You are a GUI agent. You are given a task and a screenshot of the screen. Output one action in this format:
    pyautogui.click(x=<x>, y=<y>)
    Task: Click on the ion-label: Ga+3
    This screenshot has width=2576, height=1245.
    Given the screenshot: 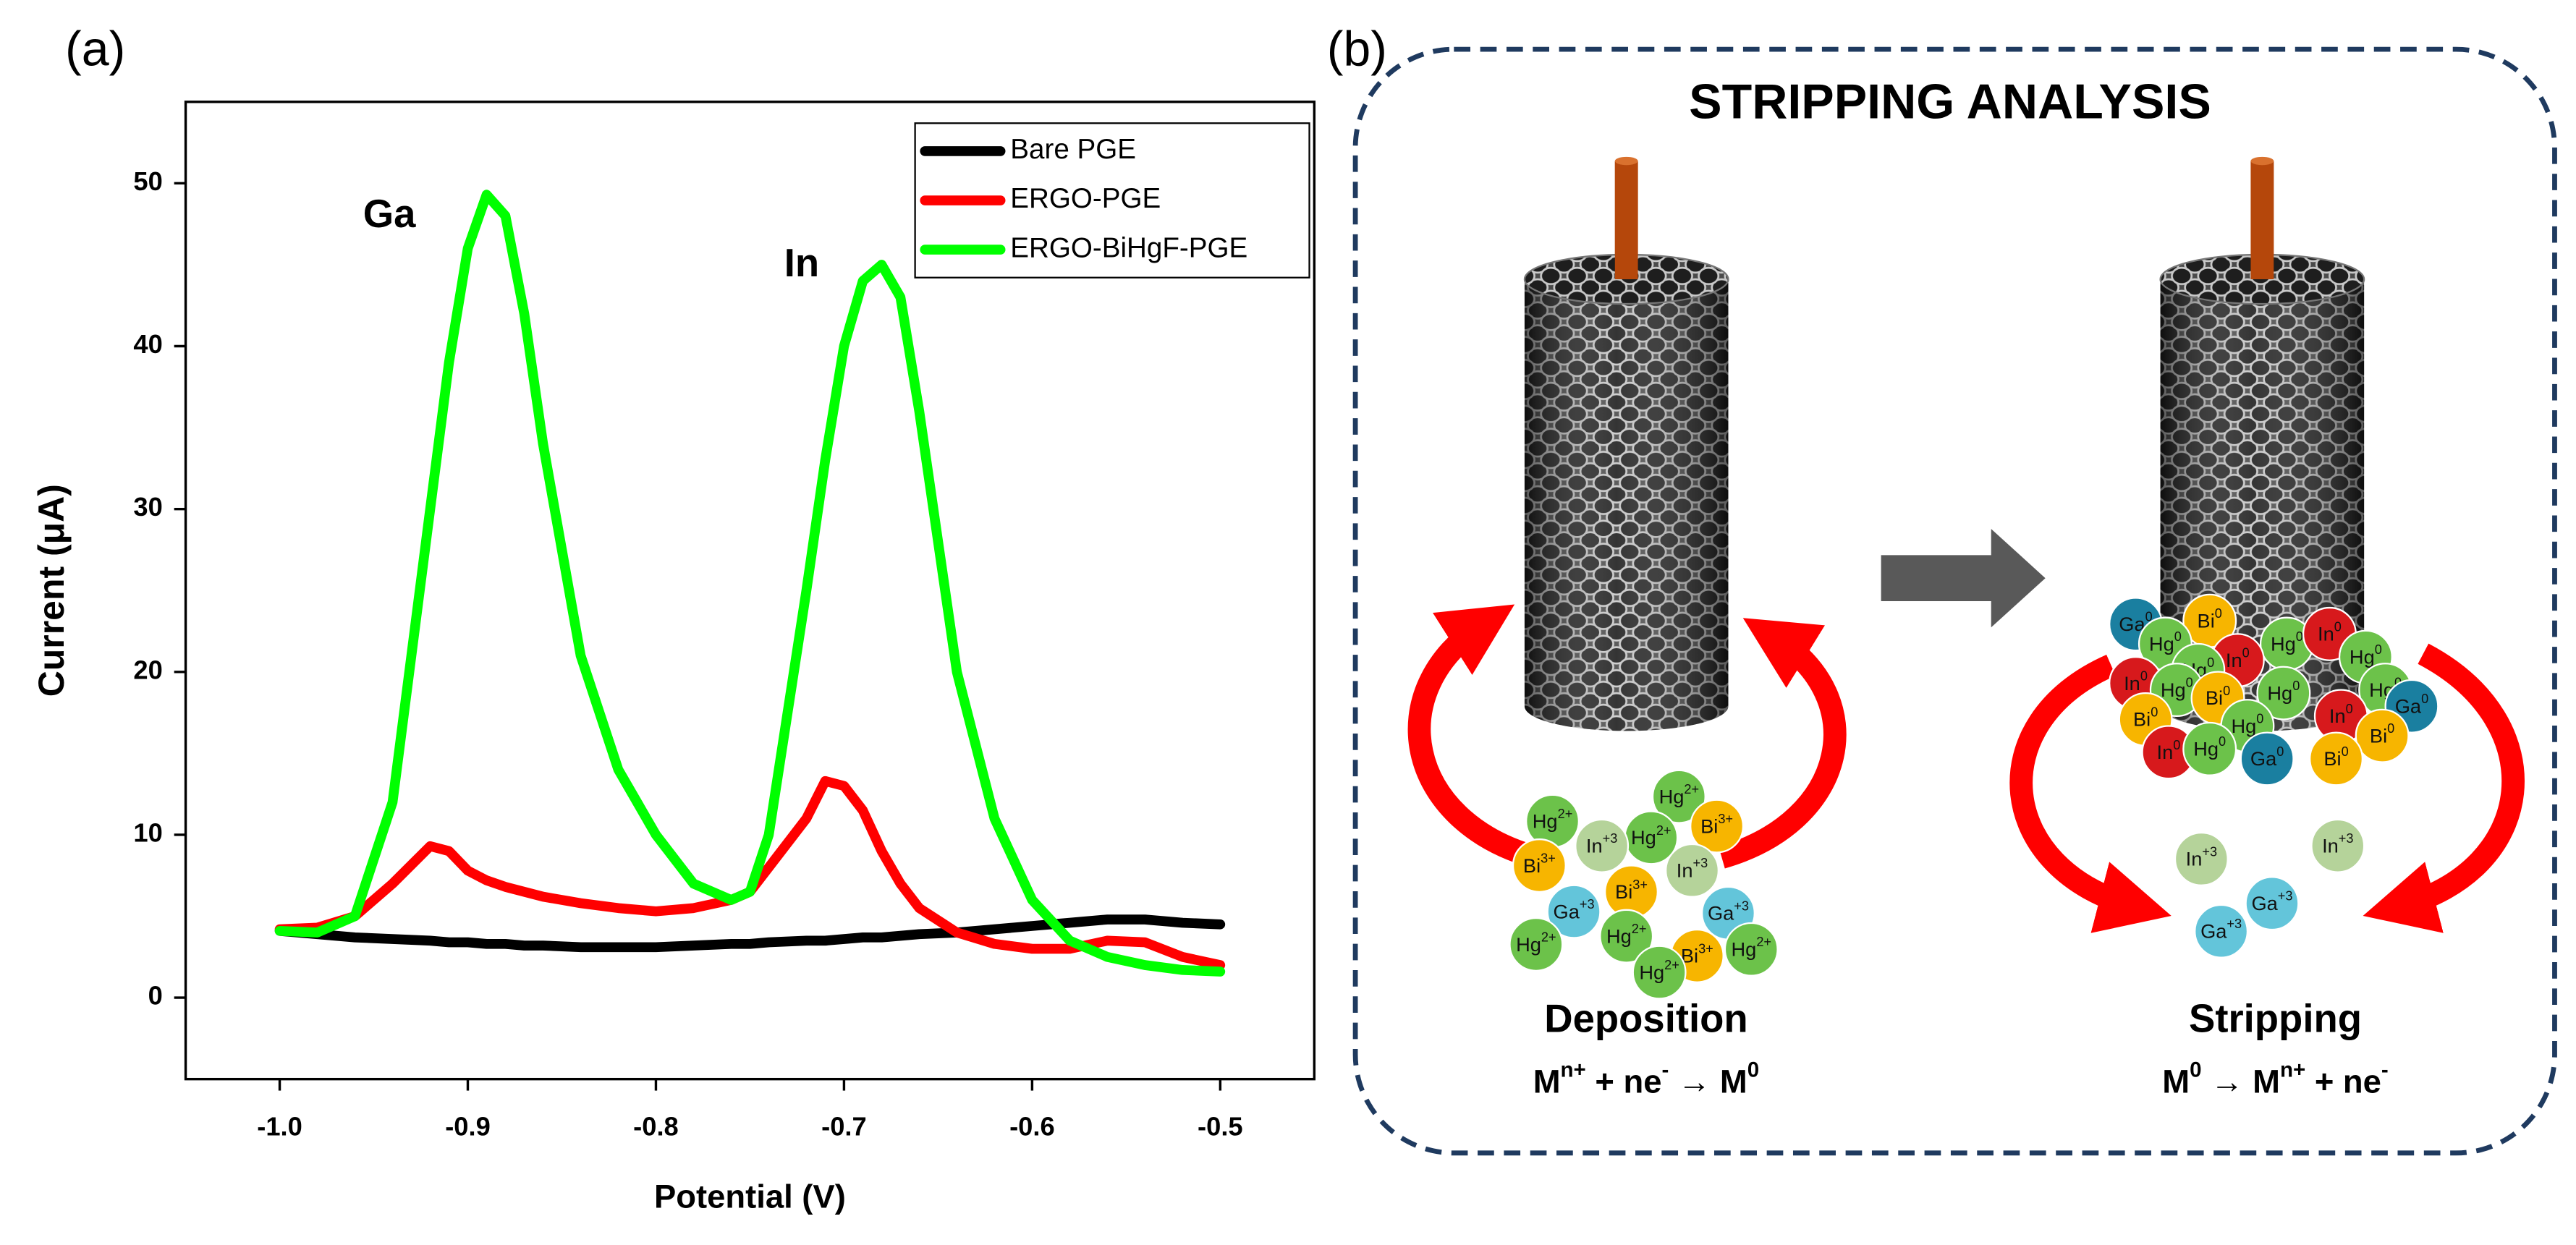 What is the action you would take?
    pyautogui.click(x=1574, y=910)
    